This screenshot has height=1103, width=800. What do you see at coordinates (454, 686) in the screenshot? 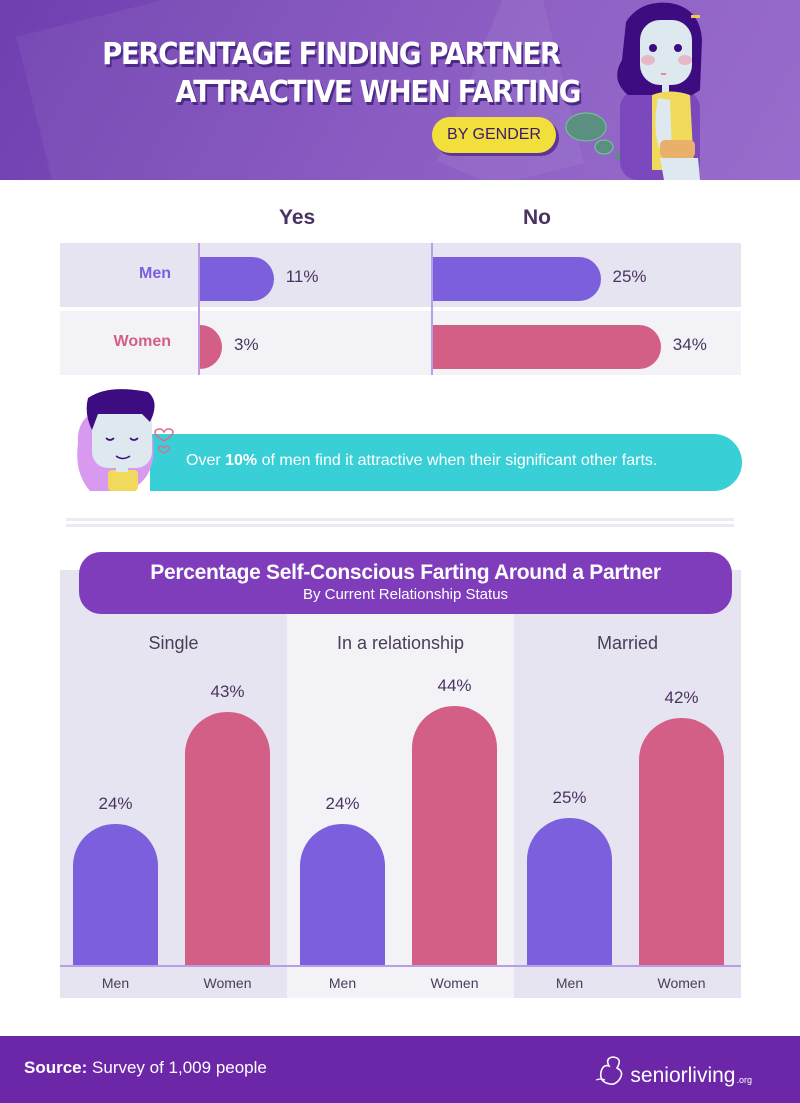
I see `value-label-women-1: 44%` at bounding box center [454, 686].